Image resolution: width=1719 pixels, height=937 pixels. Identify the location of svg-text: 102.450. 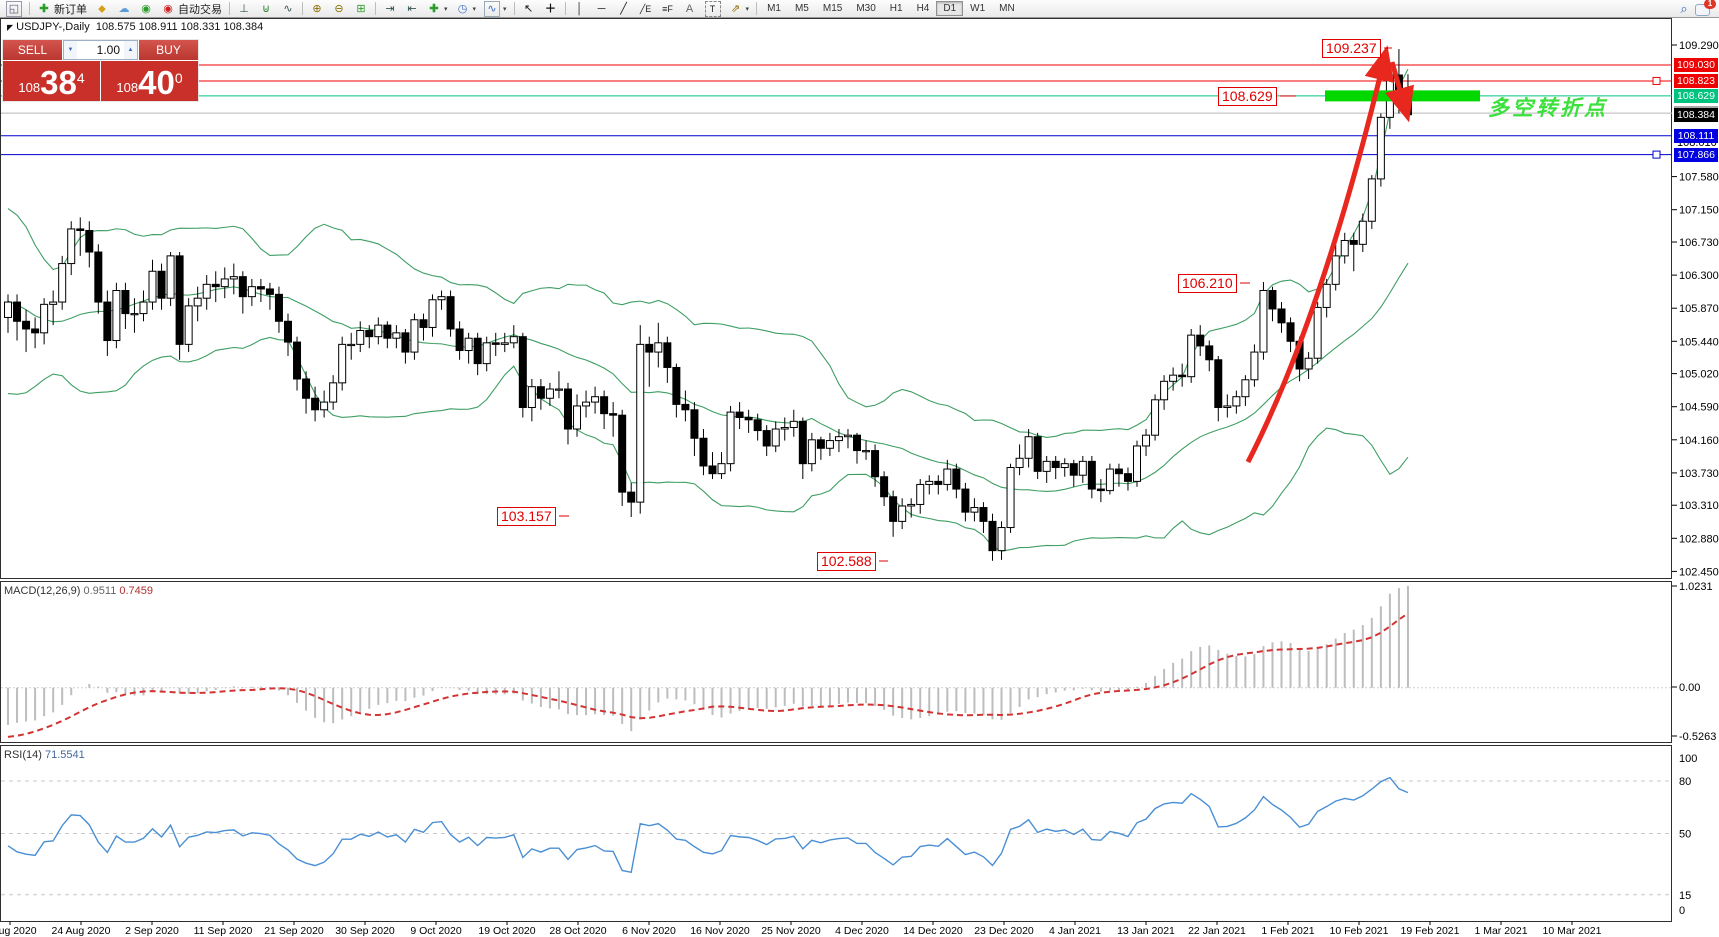
(1699, 572).